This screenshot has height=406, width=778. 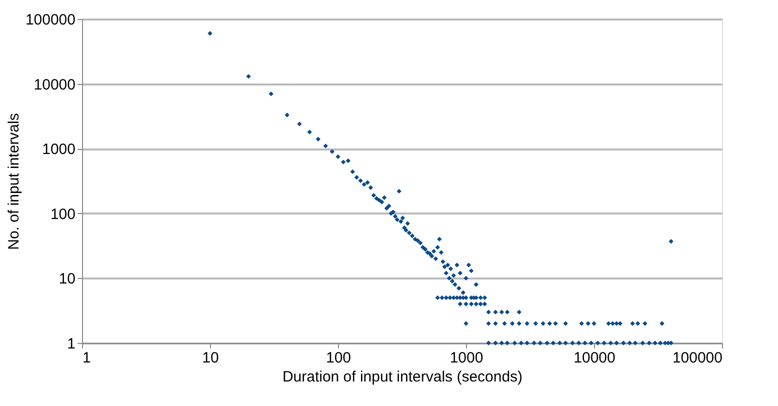 What do you see at coordinates (71, 344) in the screenshot?
I see `y-tick-label: 1` at bounding box center [71, 344].